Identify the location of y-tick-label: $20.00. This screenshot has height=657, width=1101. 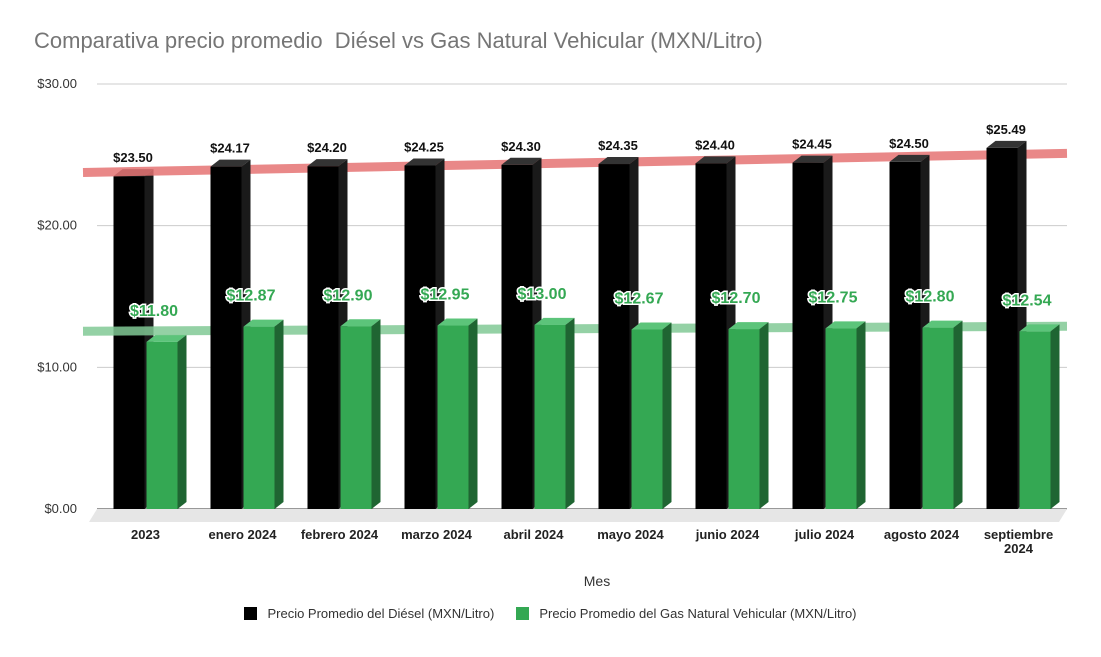
(57, 225).